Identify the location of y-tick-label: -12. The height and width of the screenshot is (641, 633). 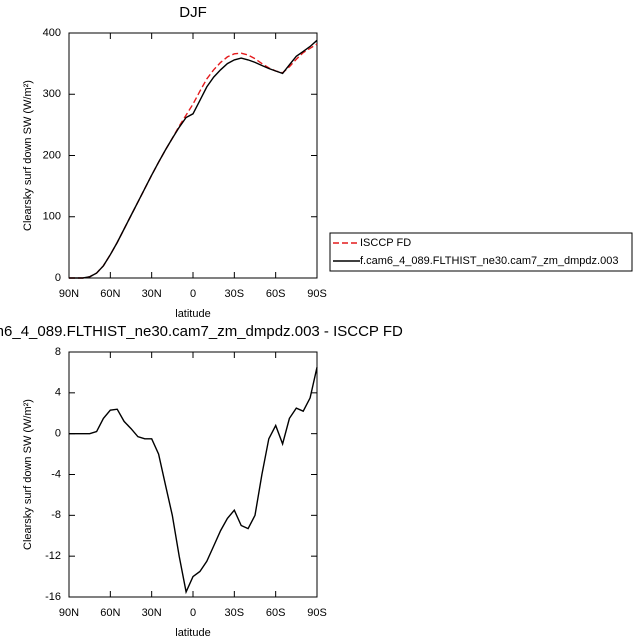
(53, 556).